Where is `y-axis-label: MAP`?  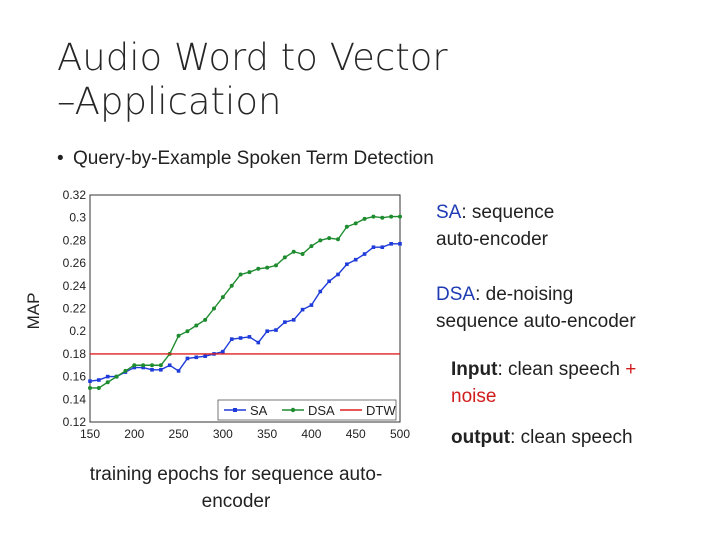 y-axis-label: MAP is located at coordinates (33, 311).